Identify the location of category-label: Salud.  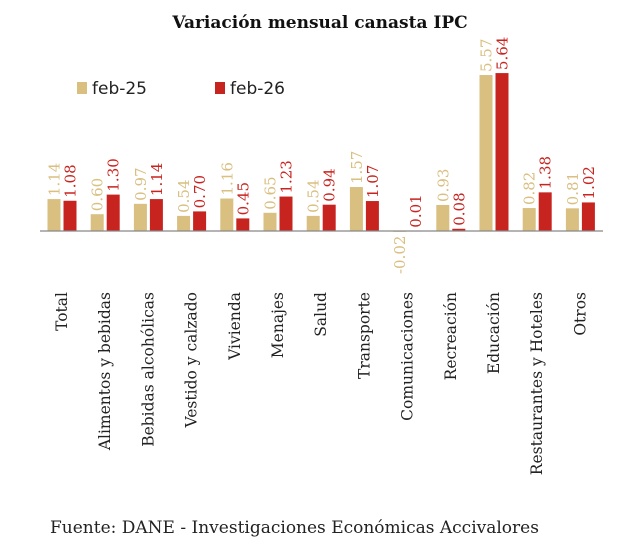
(321, 314).